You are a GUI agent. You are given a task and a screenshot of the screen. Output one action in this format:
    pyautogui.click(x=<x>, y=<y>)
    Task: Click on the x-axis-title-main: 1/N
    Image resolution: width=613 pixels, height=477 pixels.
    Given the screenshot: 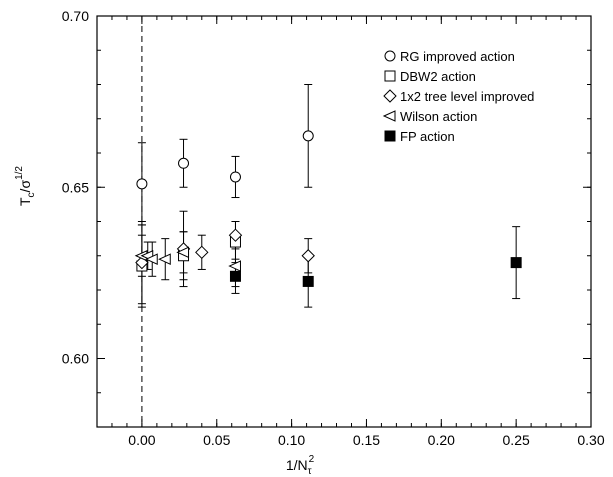 What is the action you would take?
    pyautogui.click(x=297, y=465)
    